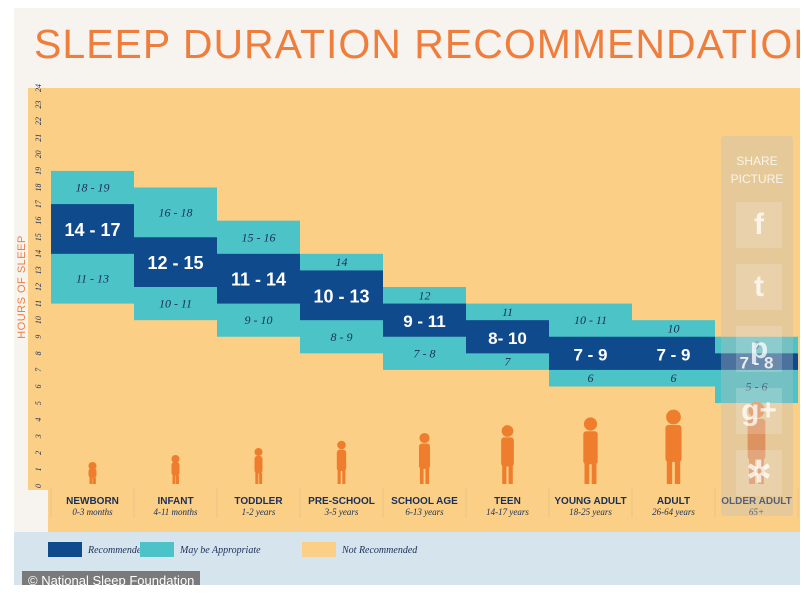 The image size is (806, 595). What do you see at coordinates (175, 512) in the screenshot?
I see `category-age: 4-11 months` at bounding box center [175, 512].